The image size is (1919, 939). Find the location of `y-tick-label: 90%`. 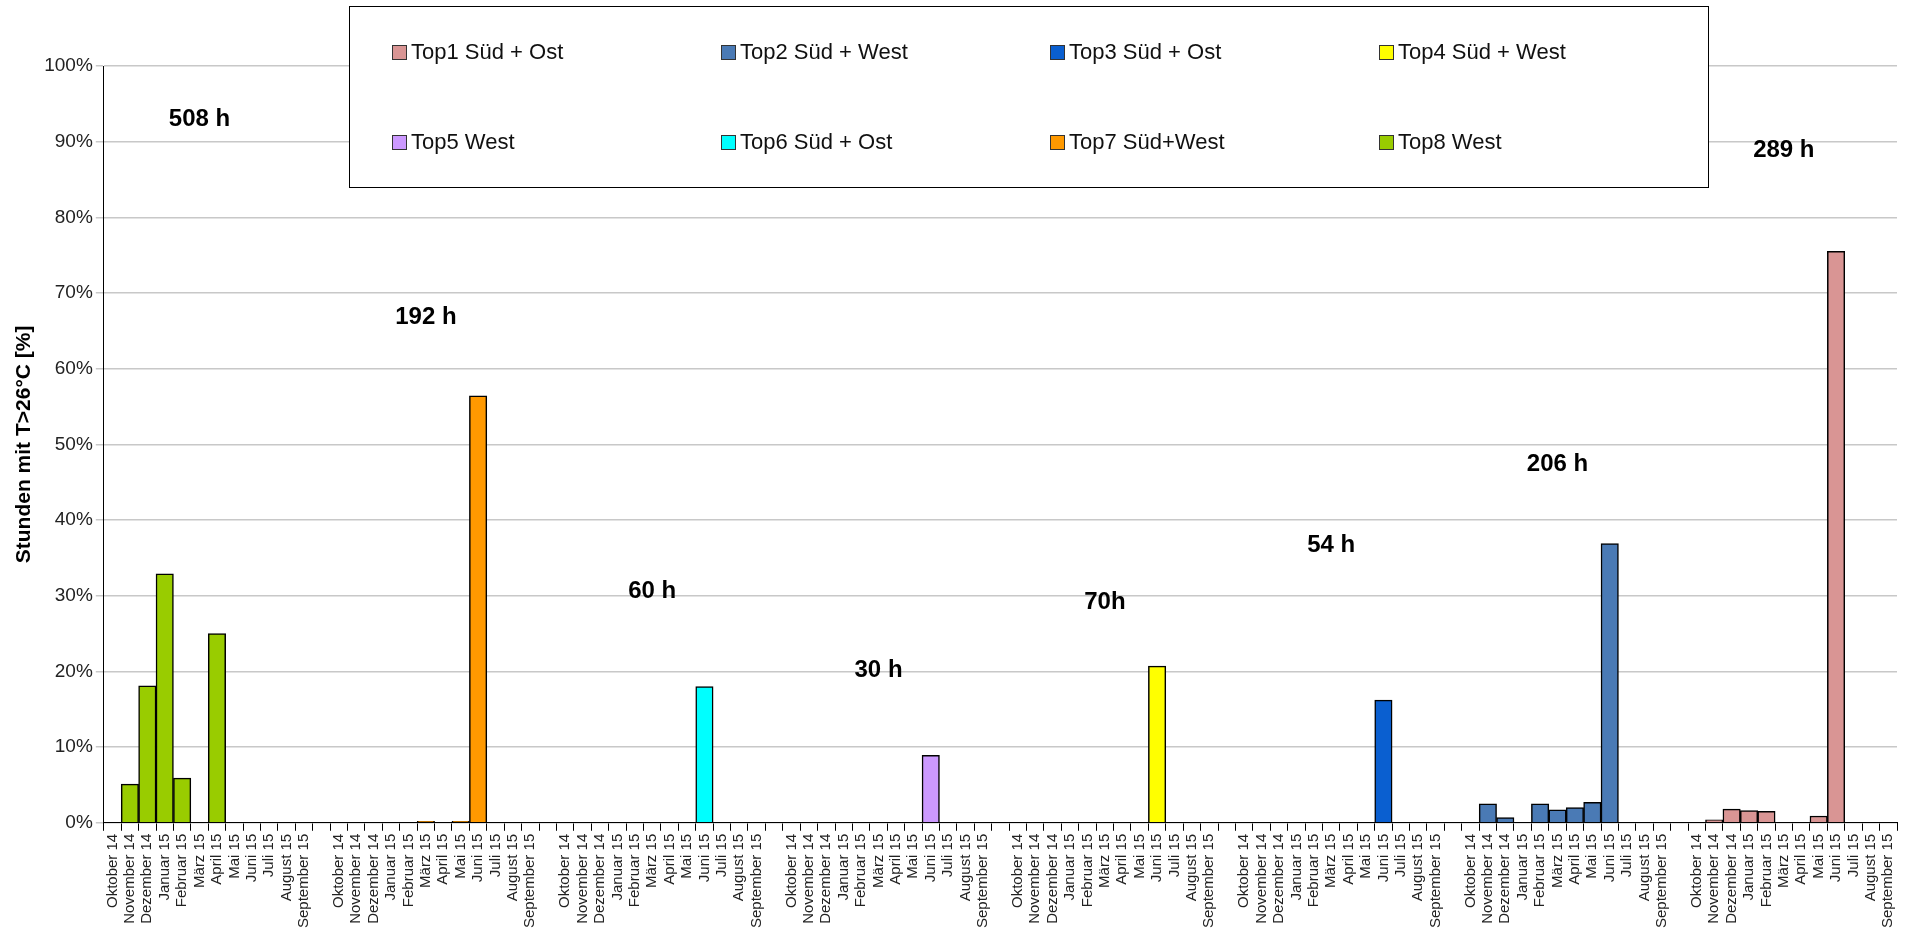

y-tick-label: 90% is located at coordinates (73, 140).